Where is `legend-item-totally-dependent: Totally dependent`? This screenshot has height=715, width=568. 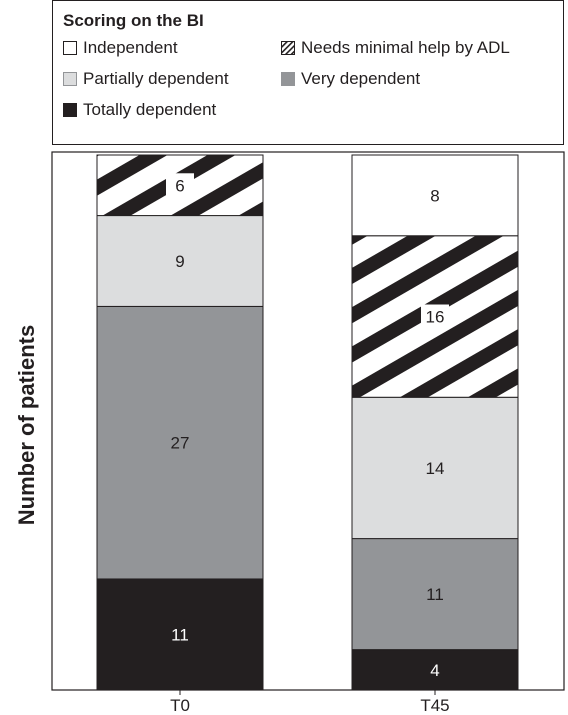 legend-item-totally-dependent: Totally dependent is located at coordinates (139, 110).